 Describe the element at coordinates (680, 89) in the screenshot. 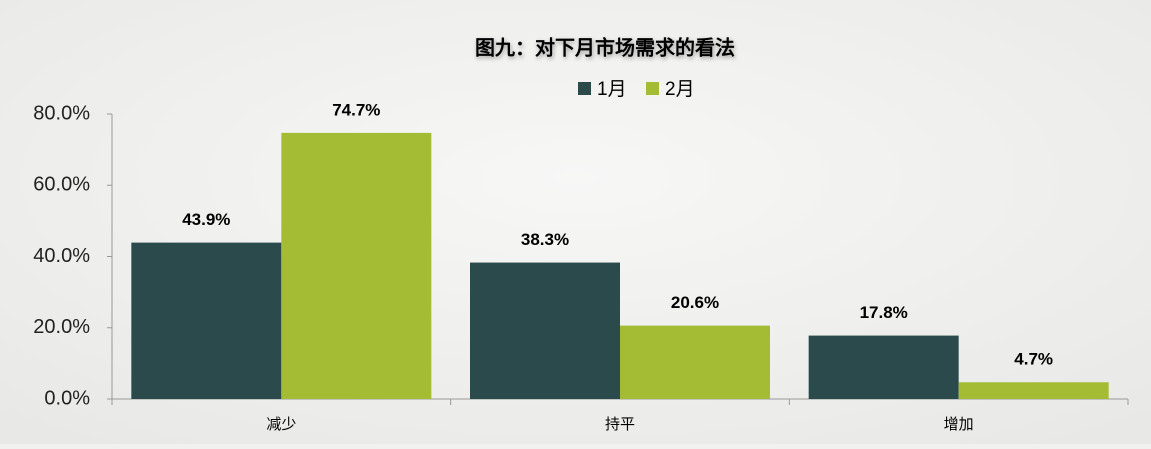

I see `legend-label: 2月` at that location.